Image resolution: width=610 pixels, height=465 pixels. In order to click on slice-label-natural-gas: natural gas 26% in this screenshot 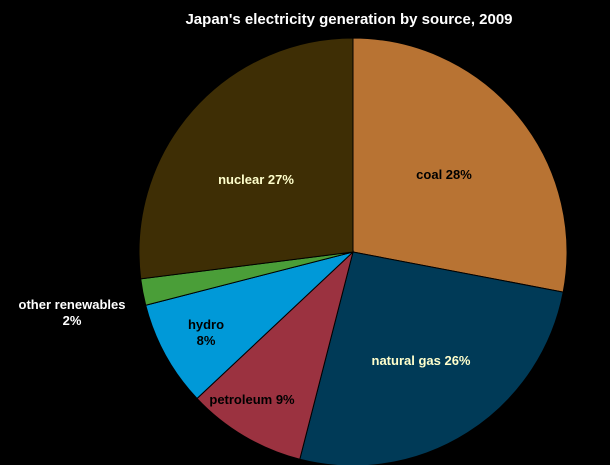, I will do `click(421, 360)`.